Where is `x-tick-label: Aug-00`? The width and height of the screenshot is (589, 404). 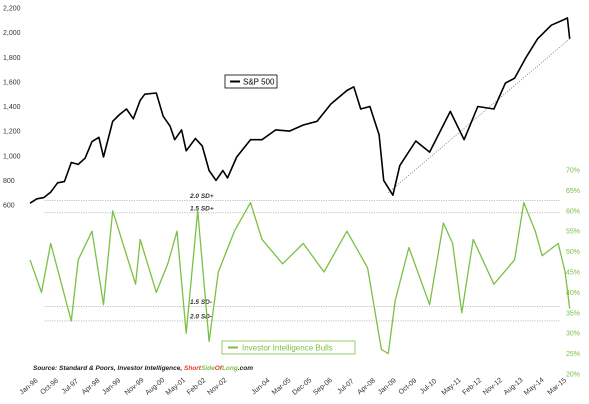
x-tick-label: Aug-00 is located at coordinates (155, 387).